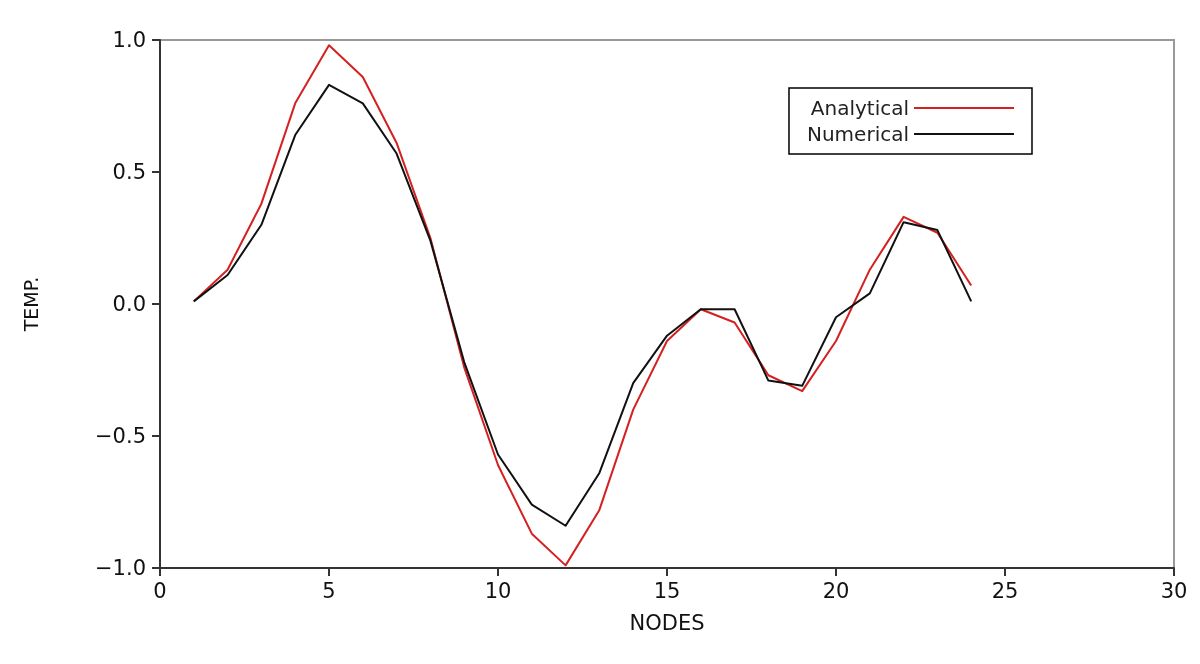 This screenshot has width=1200, height=664. Describe the element at coordinates (30, 304) in the screenshot. I see `y-axis-title: TEMP.` at that location.